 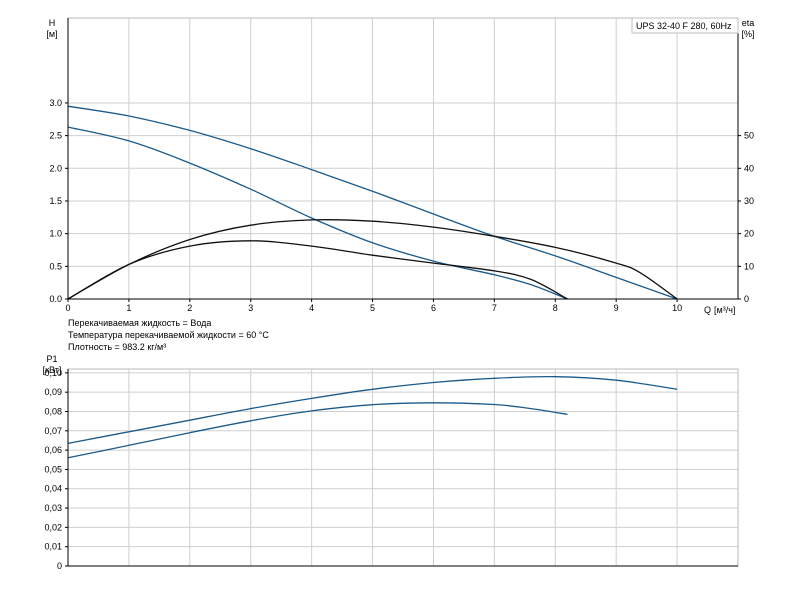 I want to click on y-axis-label-h: H, so click(x=52, y=23).